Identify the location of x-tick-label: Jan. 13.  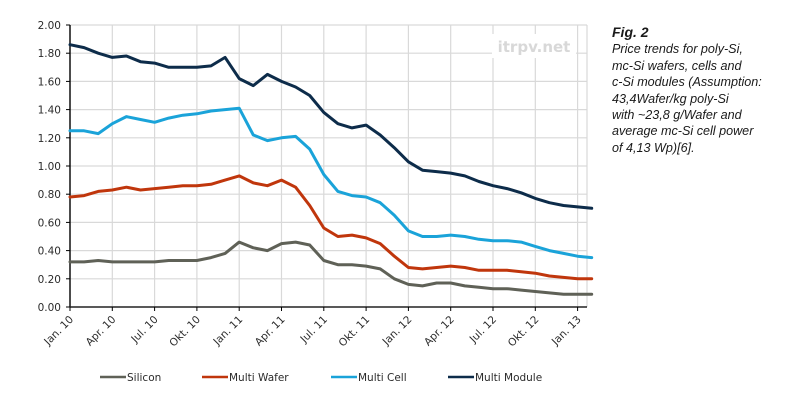
(566, 331).